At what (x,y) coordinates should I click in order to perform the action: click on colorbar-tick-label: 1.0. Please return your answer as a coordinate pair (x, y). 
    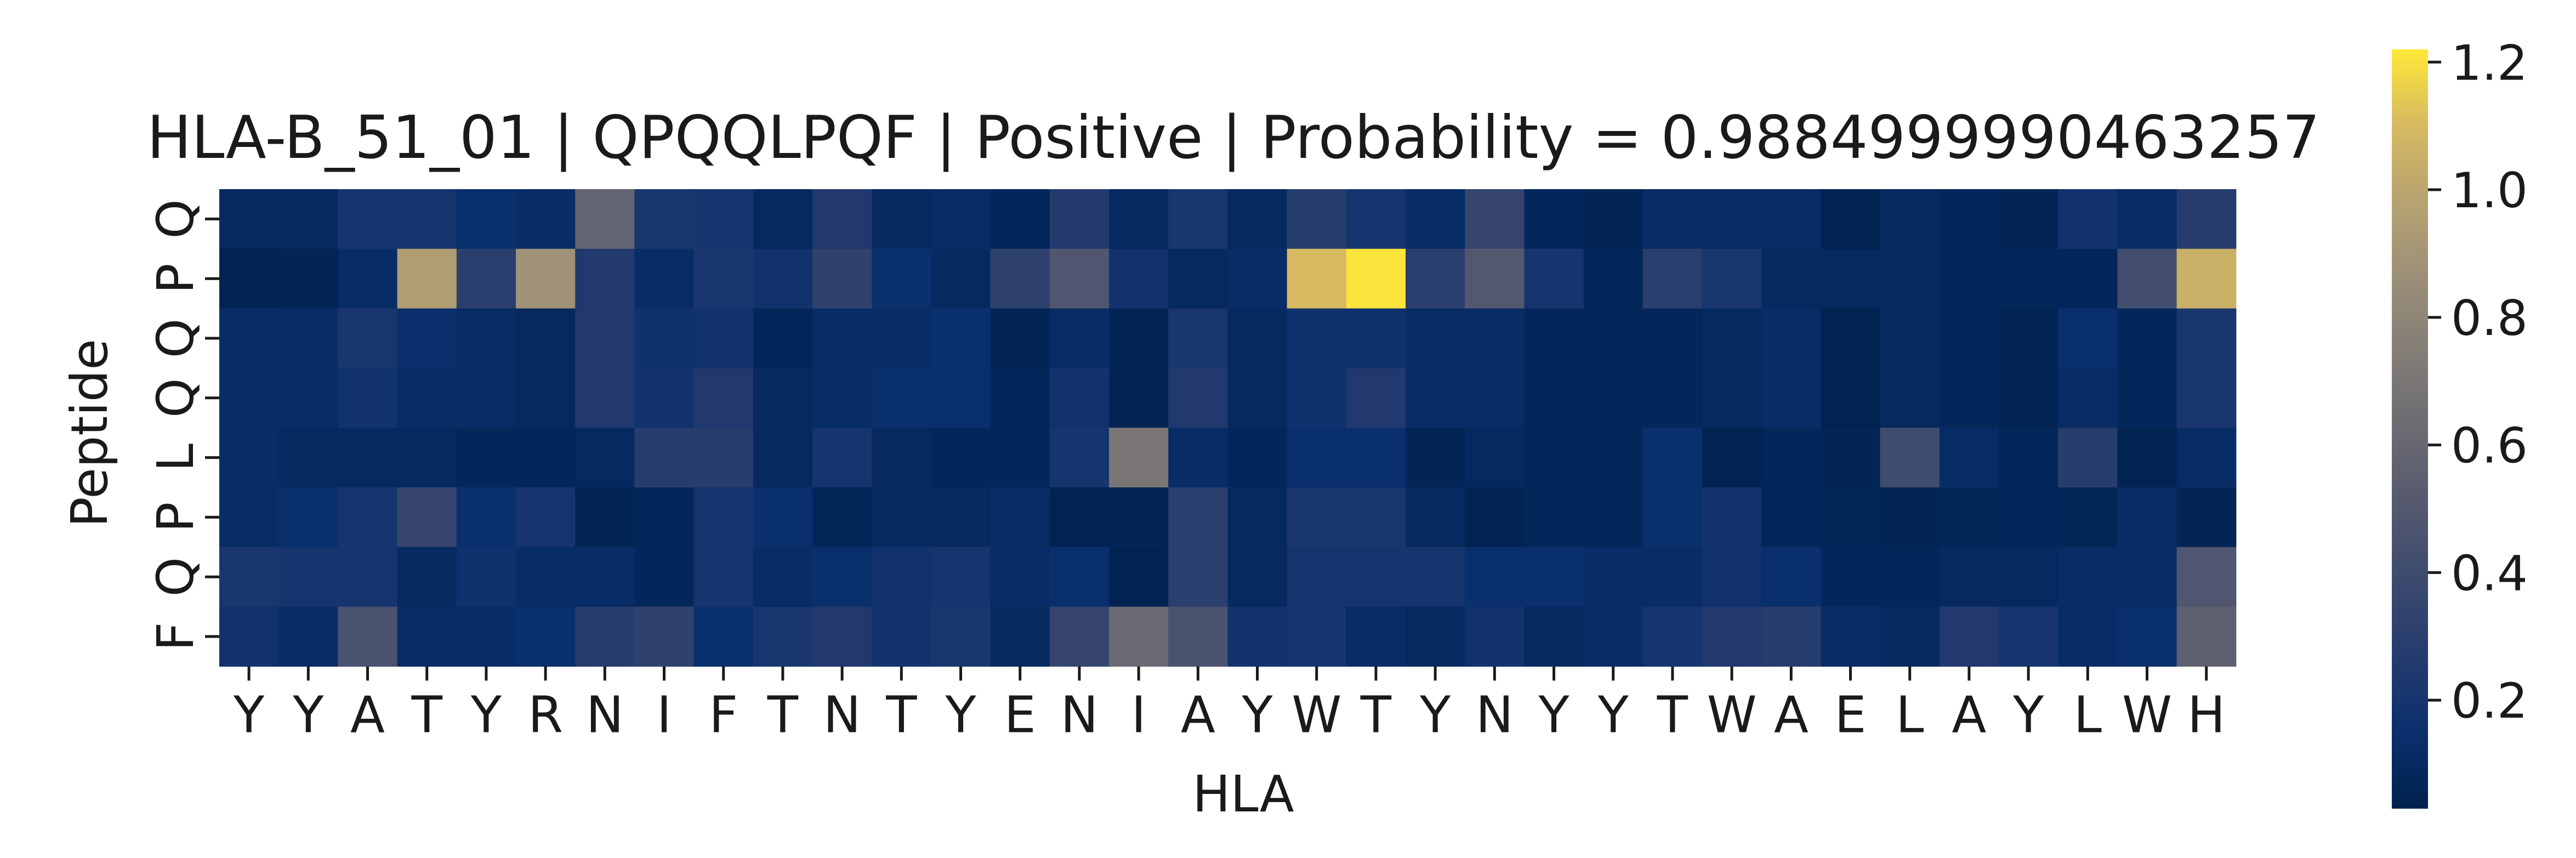
    Looking at the image, I should click on (2489, 190).